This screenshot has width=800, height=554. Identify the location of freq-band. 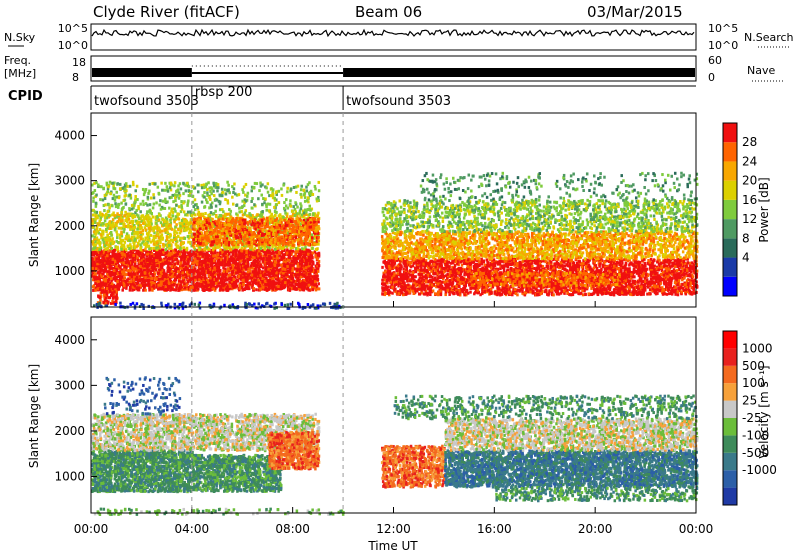
(142, 72).